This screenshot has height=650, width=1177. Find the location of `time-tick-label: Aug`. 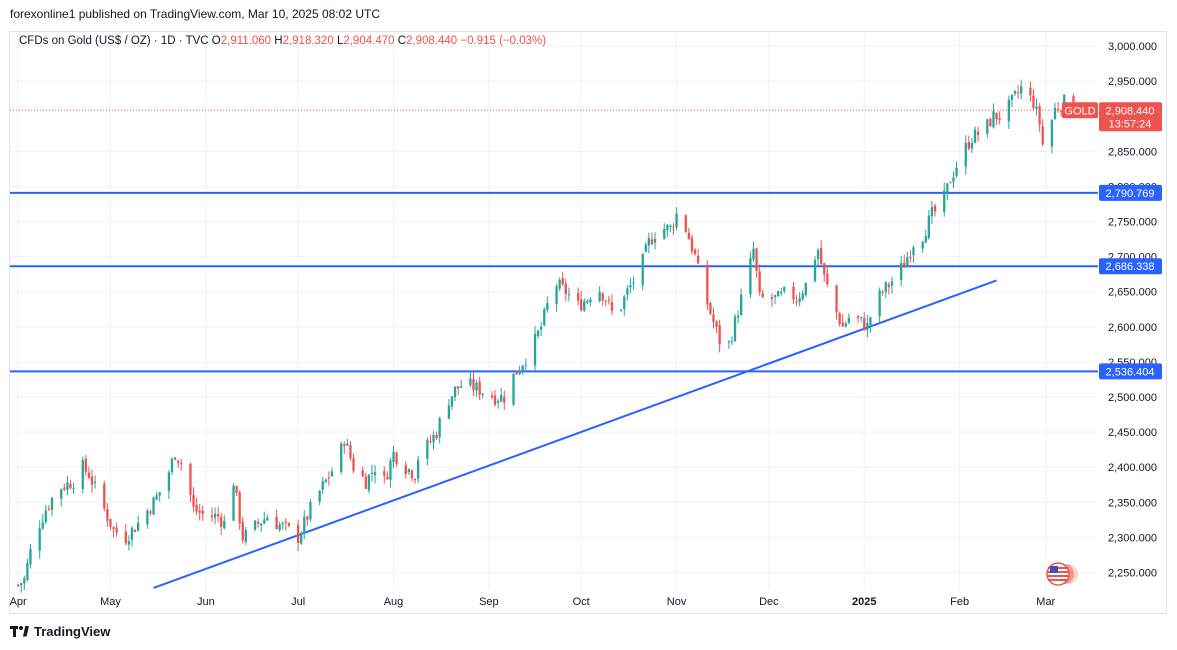

time-tick-label: Aug is located at coordinates (394, 602).